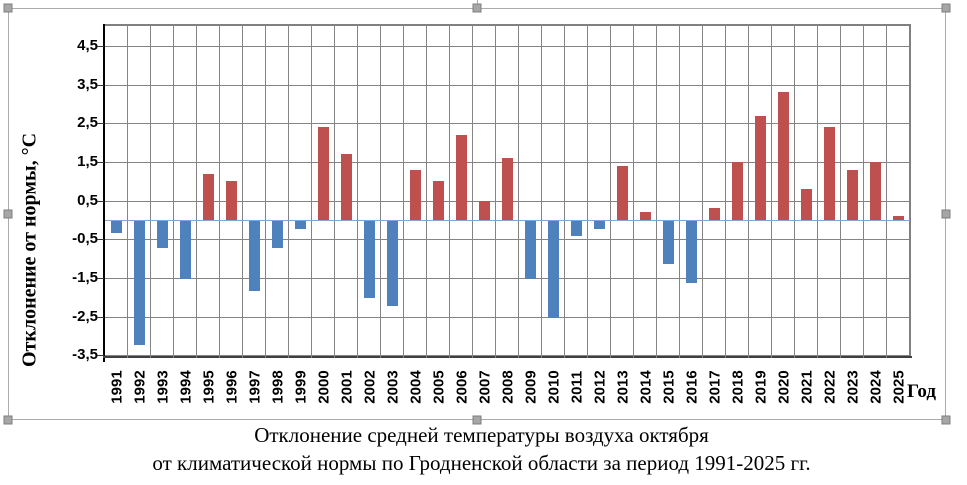 This screenshot has height=485, width=967. I want to click on y-tick-label: -1,5, so click(85, 277).